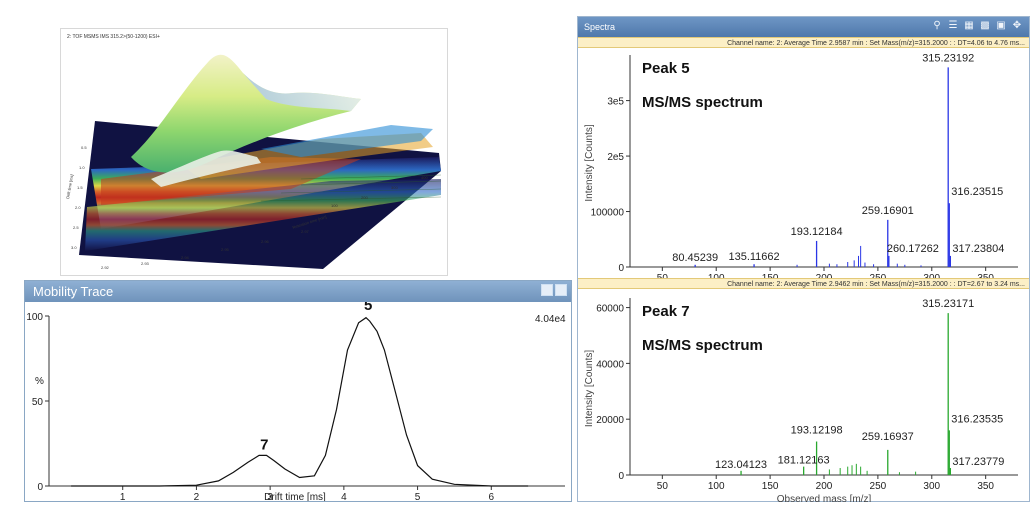 The image size is (1030, 507). I want to click on svg-text: 1.5, so click(80, 187).